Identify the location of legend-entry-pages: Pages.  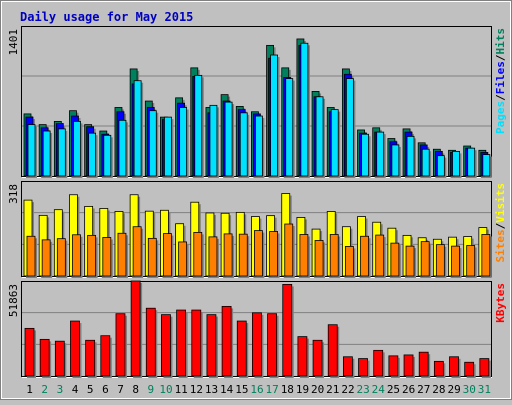
(500, 117).